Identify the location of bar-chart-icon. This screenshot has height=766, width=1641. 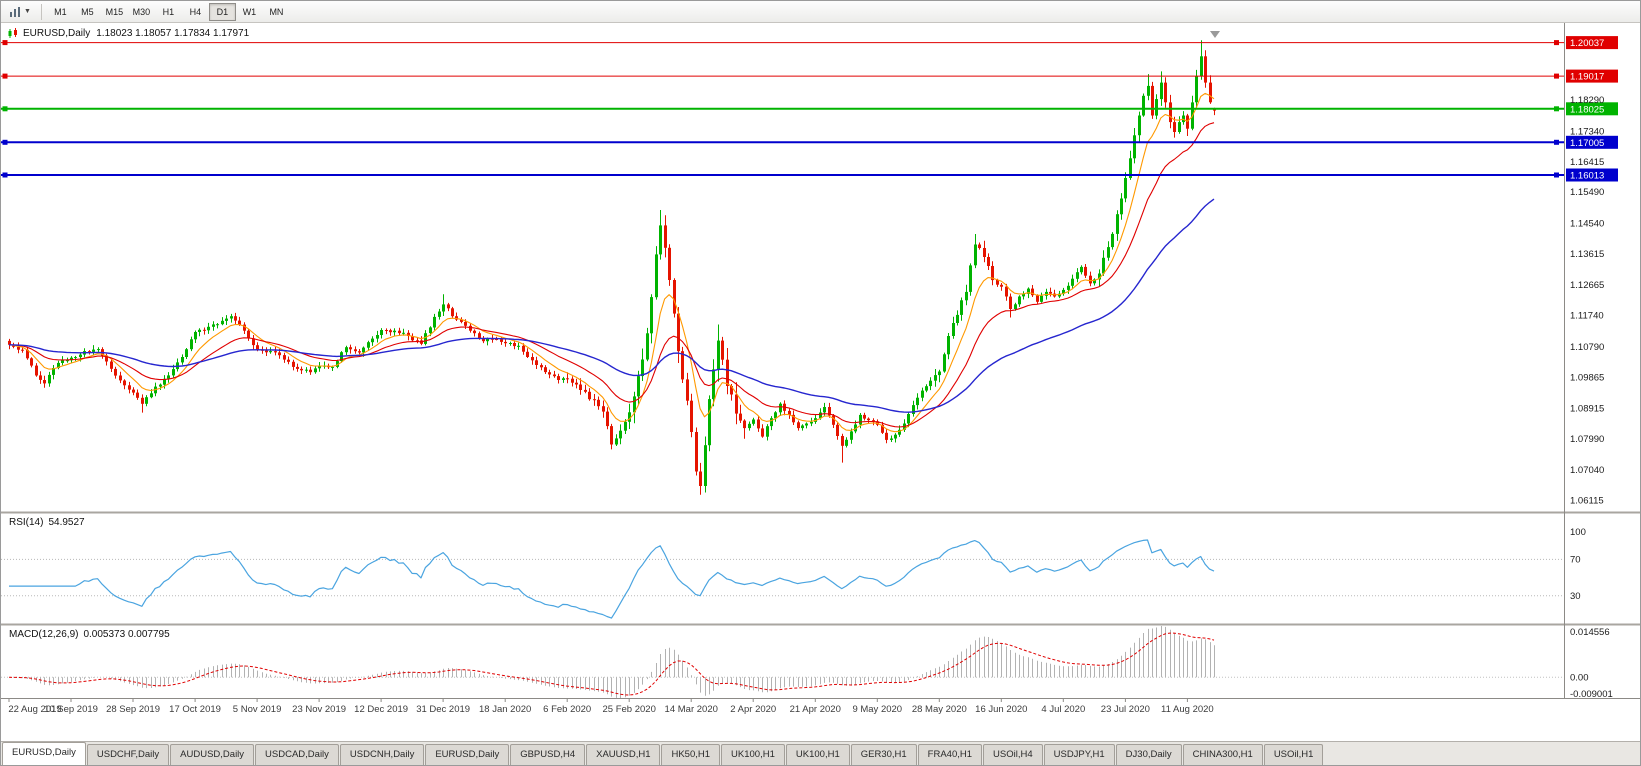
(15, 11).